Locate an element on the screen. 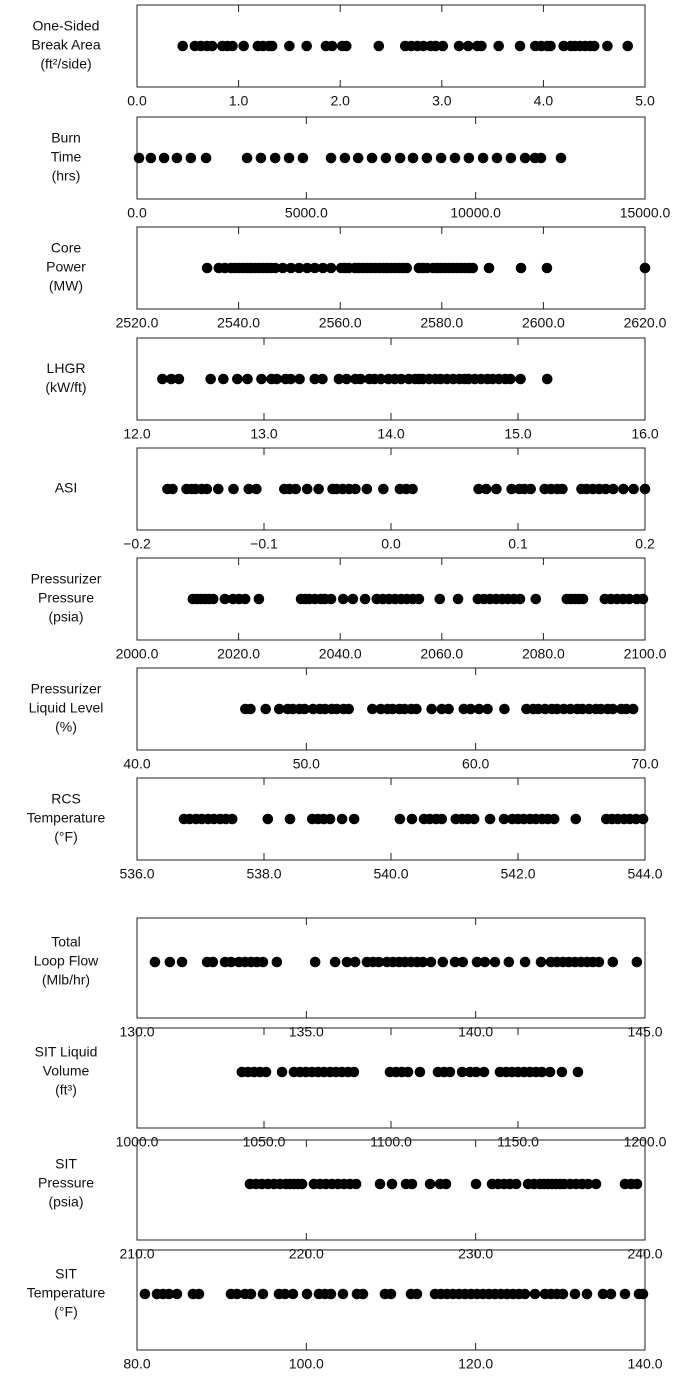 The height and width of the screenshot is (1382, 677). x-tick-label: 40.0 is located at coordinates (136, 764).